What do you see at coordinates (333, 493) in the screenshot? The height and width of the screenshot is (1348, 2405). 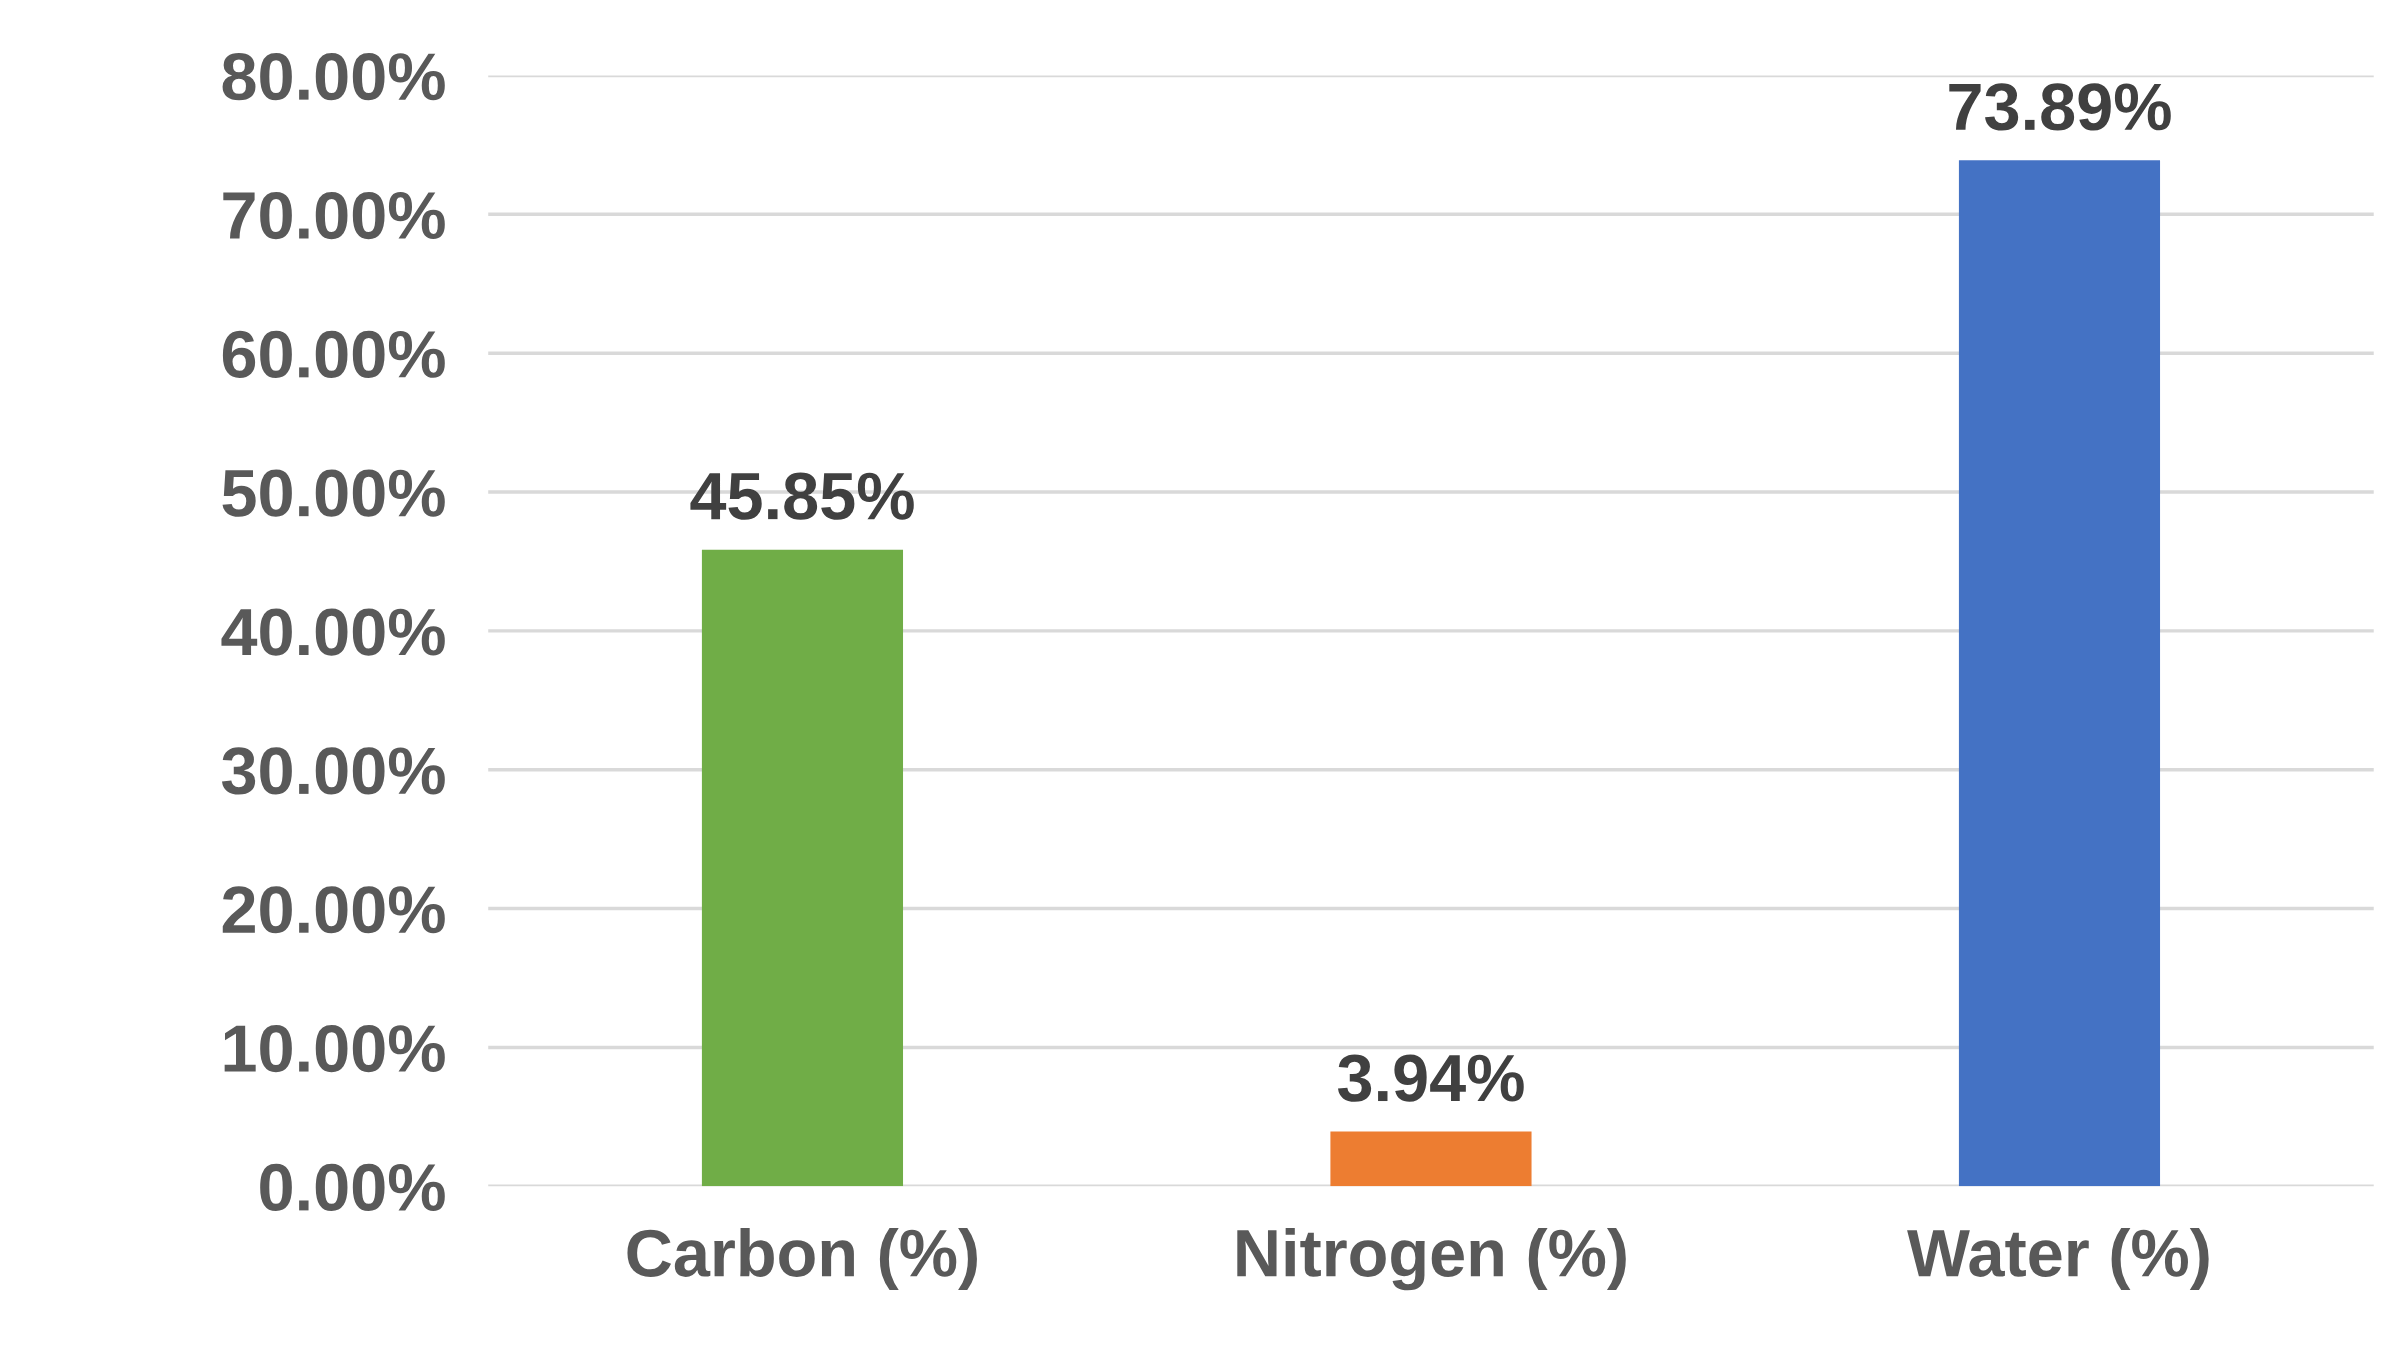 I see `y-tick-label: 50.00%` at bounding box center [333, 493].